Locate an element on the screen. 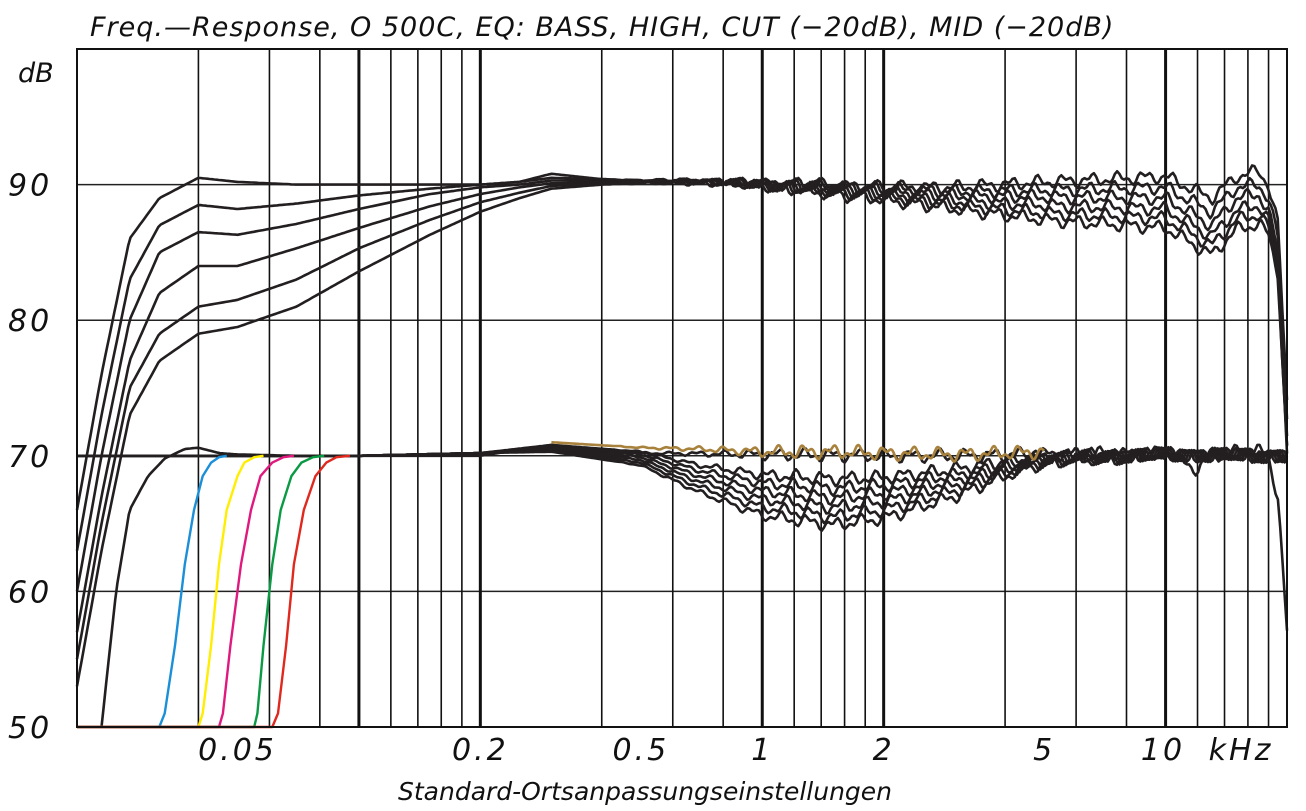  y-tick-label: 60 is located at coordinates (30, 592).